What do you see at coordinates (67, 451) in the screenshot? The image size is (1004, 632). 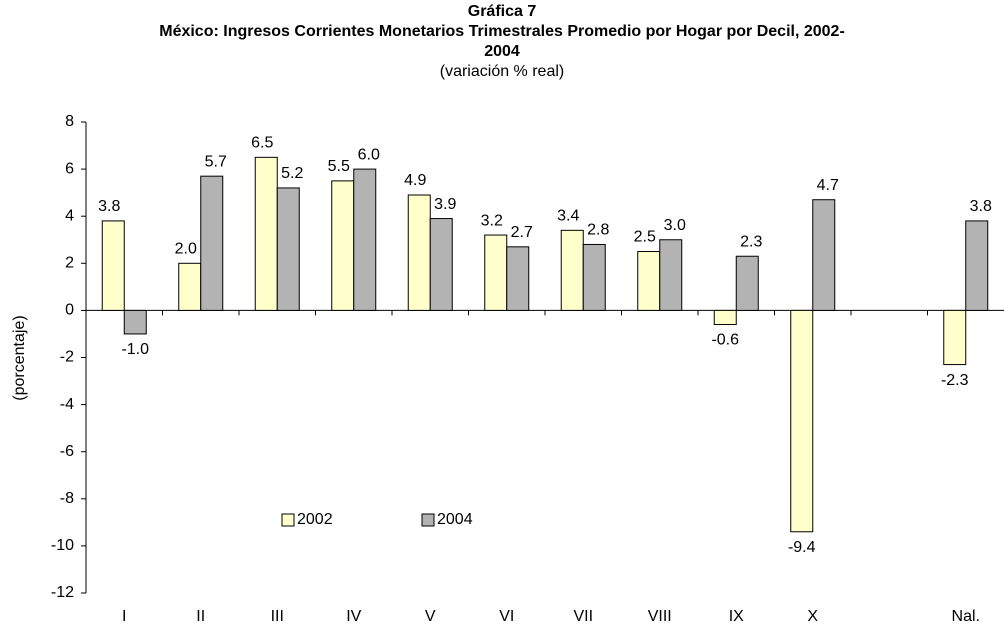 I see `y-tick-label: -6` at bounding box center [67, 451].